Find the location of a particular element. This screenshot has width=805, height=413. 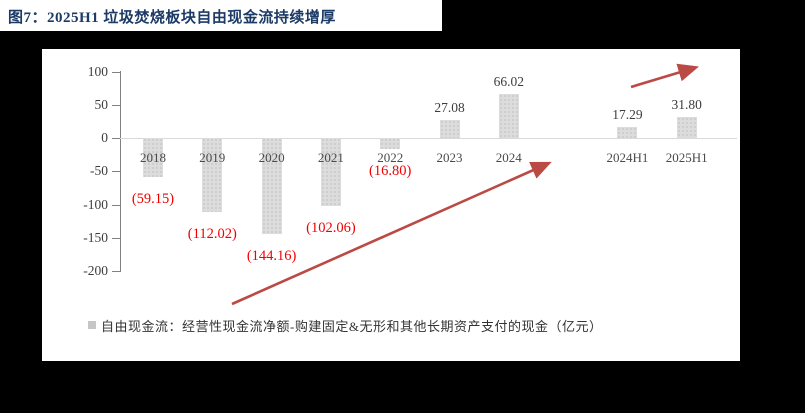

category-label: 2018 is located at coordinates (153, 157).